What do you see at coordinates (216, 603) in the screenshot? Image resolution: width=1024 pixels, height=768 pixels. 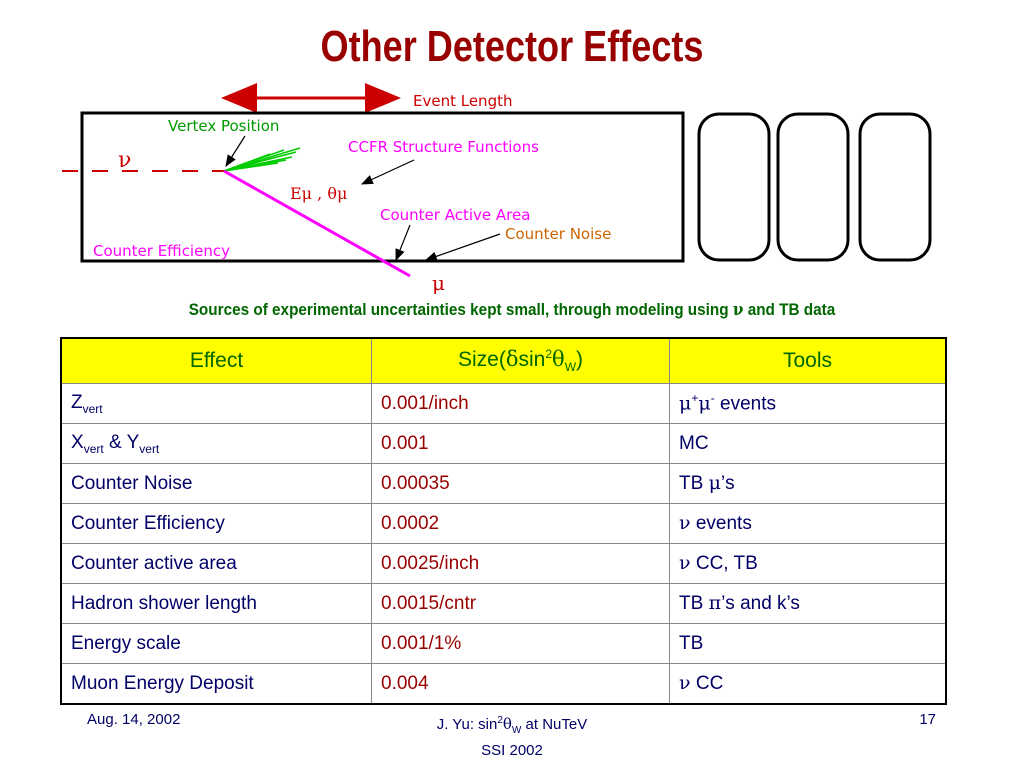 I see `effect-cell: Hadron shower length` at bounding box center [216, 603].